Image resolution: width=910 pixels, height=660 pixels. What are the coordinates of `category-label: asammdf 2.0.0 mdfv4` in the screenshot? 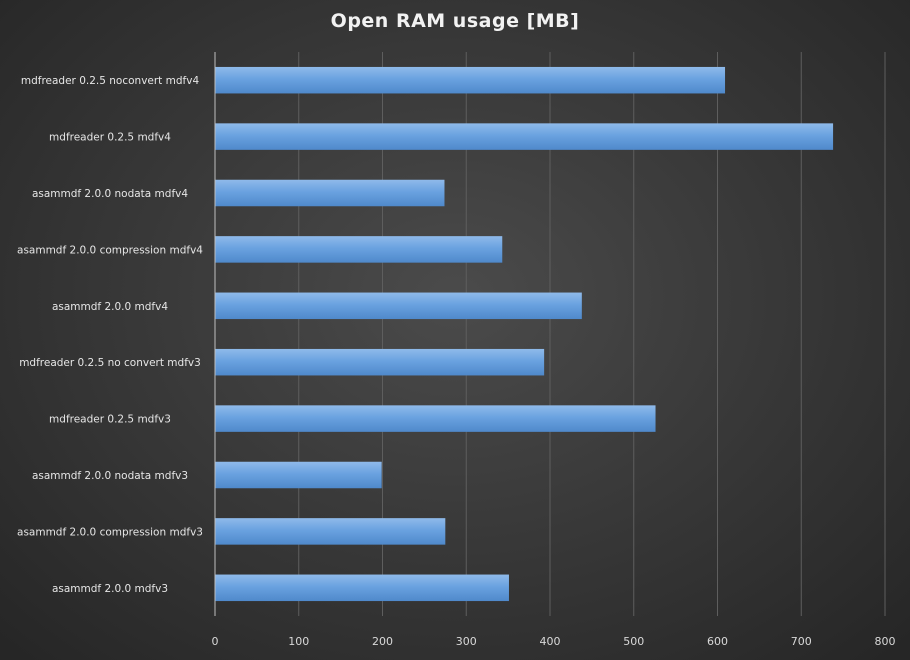 It's located at (110, 307).